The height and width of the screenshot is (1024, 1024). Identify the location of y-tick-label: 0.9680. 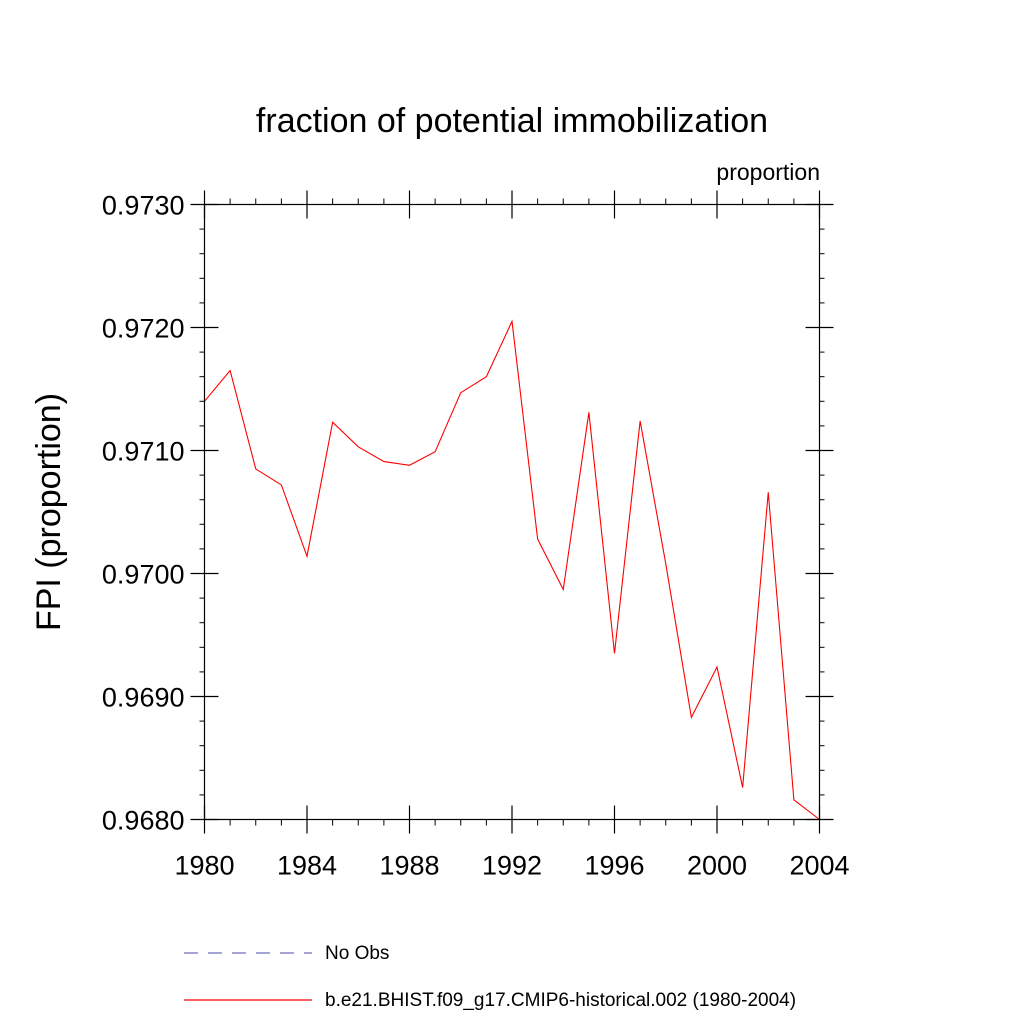
(143, 821).